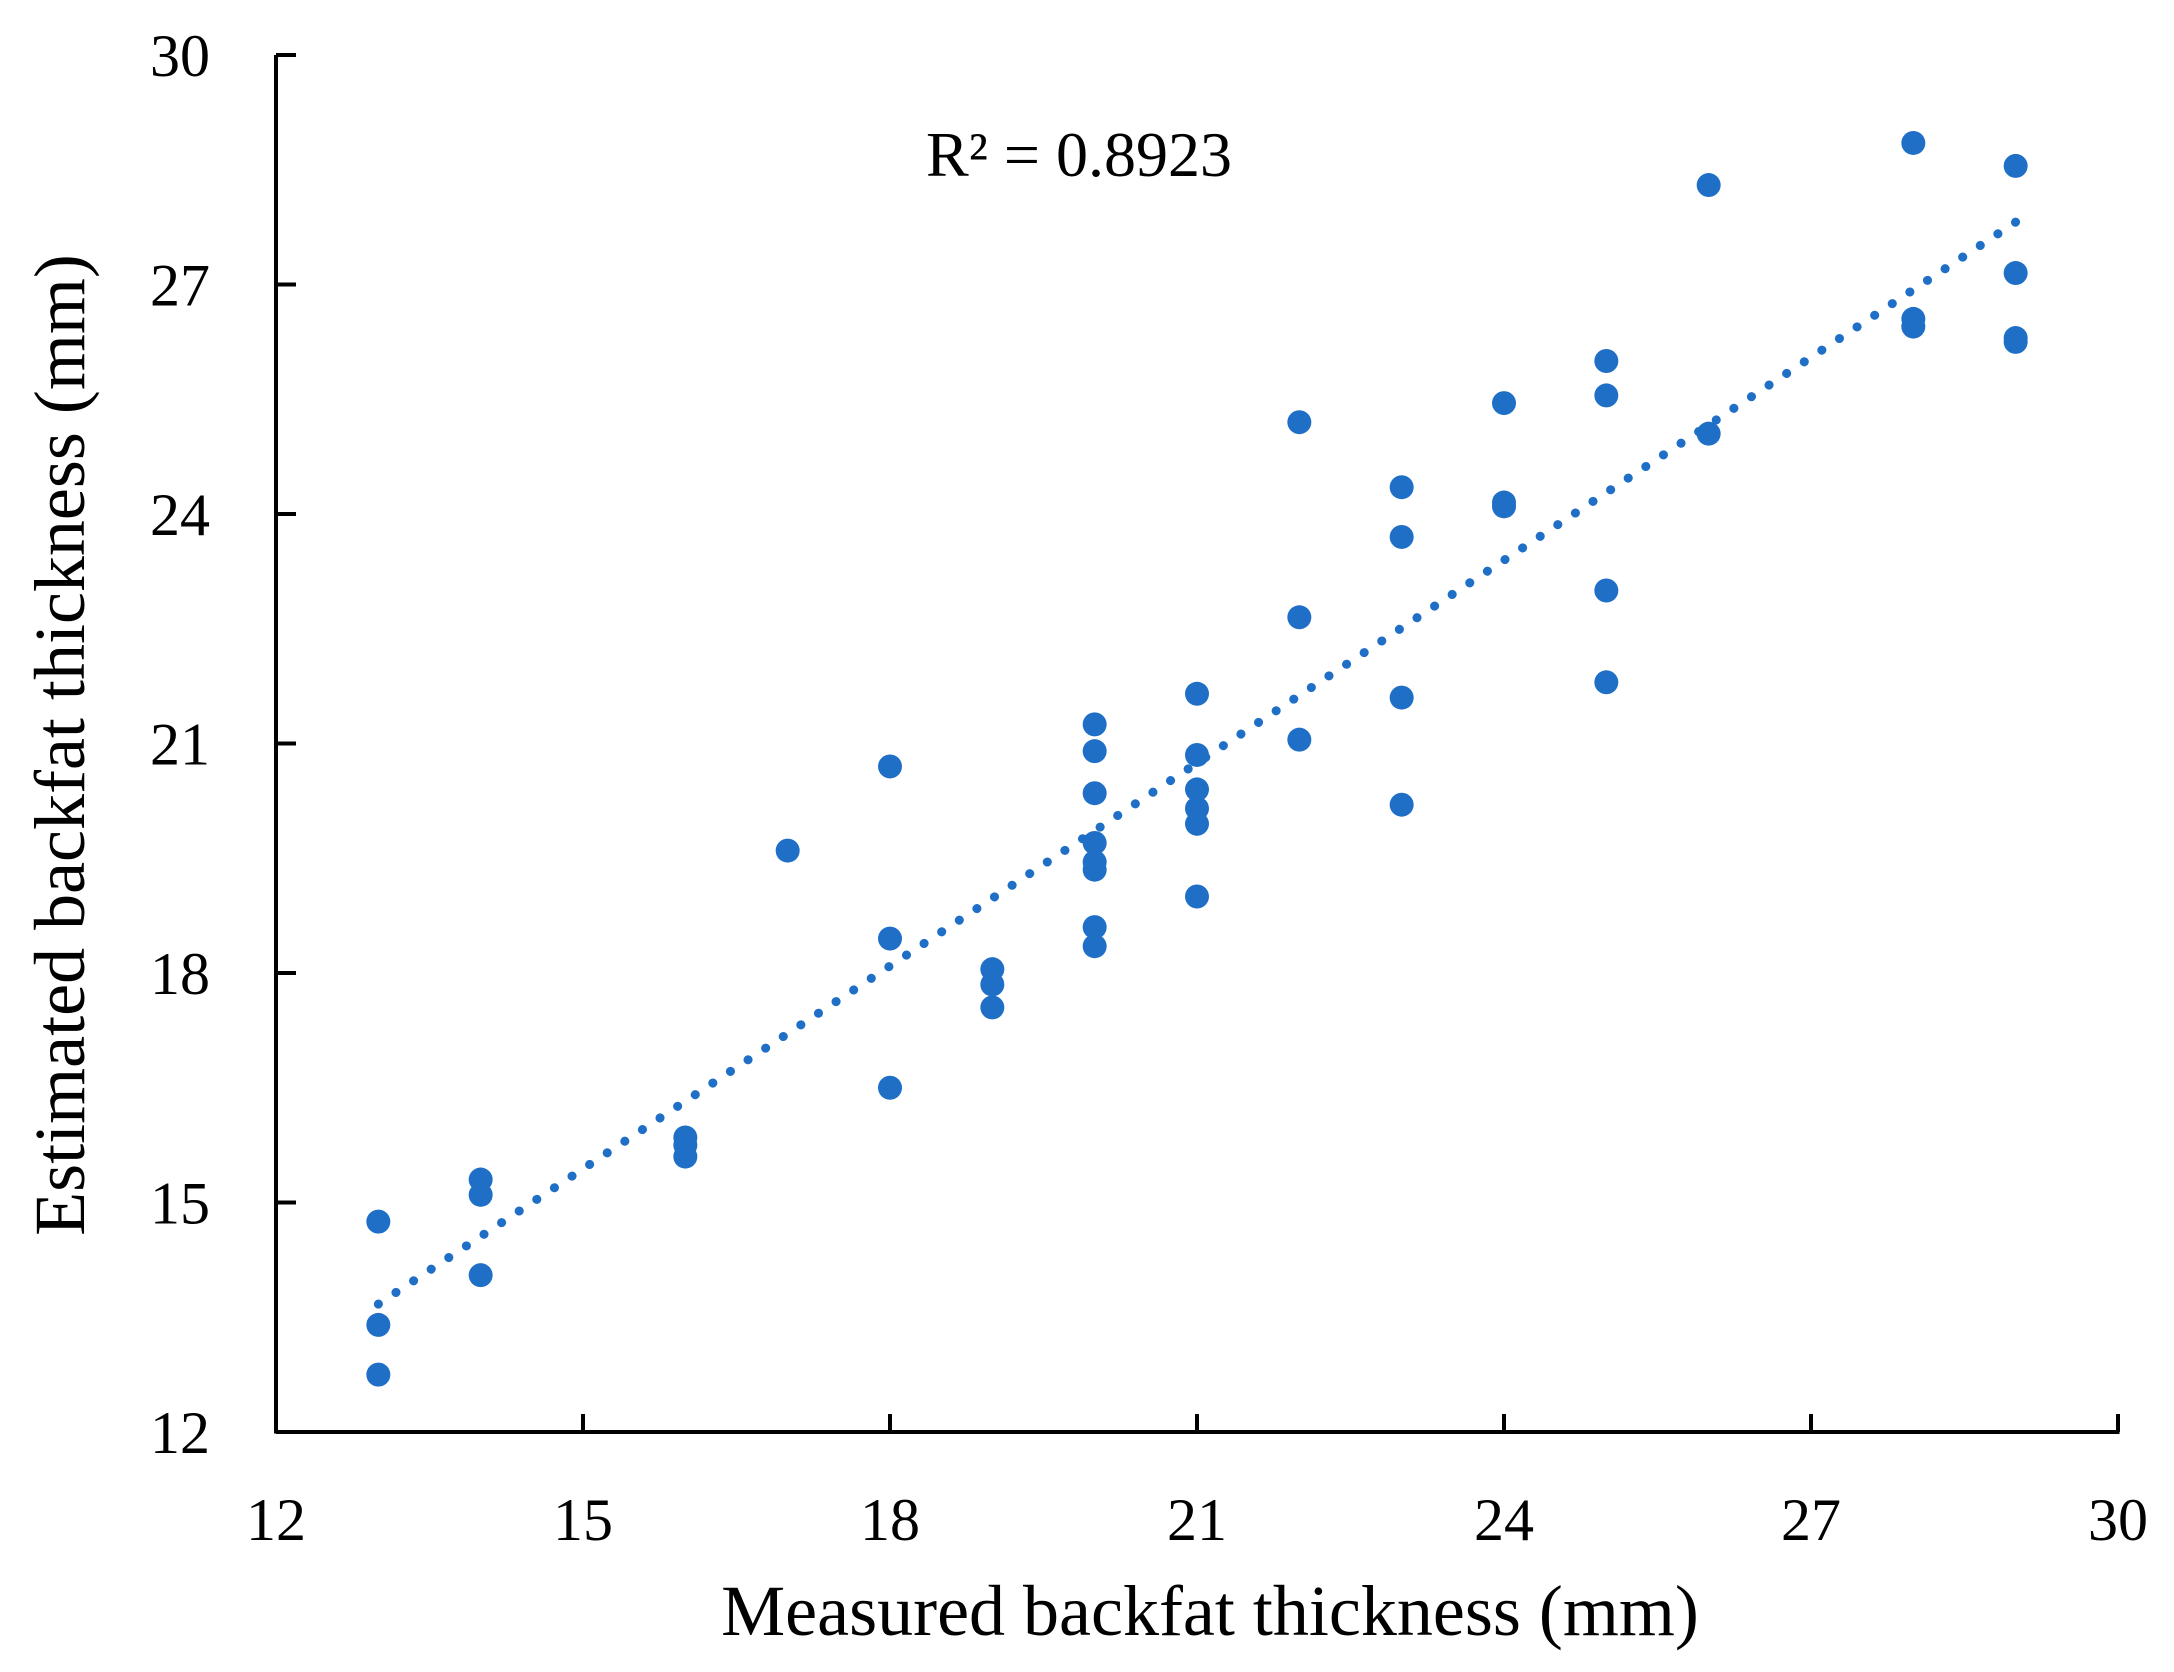 Image resolution: width=2174 pixels, height=1672 pixels. I want to click on y-tick-label: 12, so click(180, 1433).